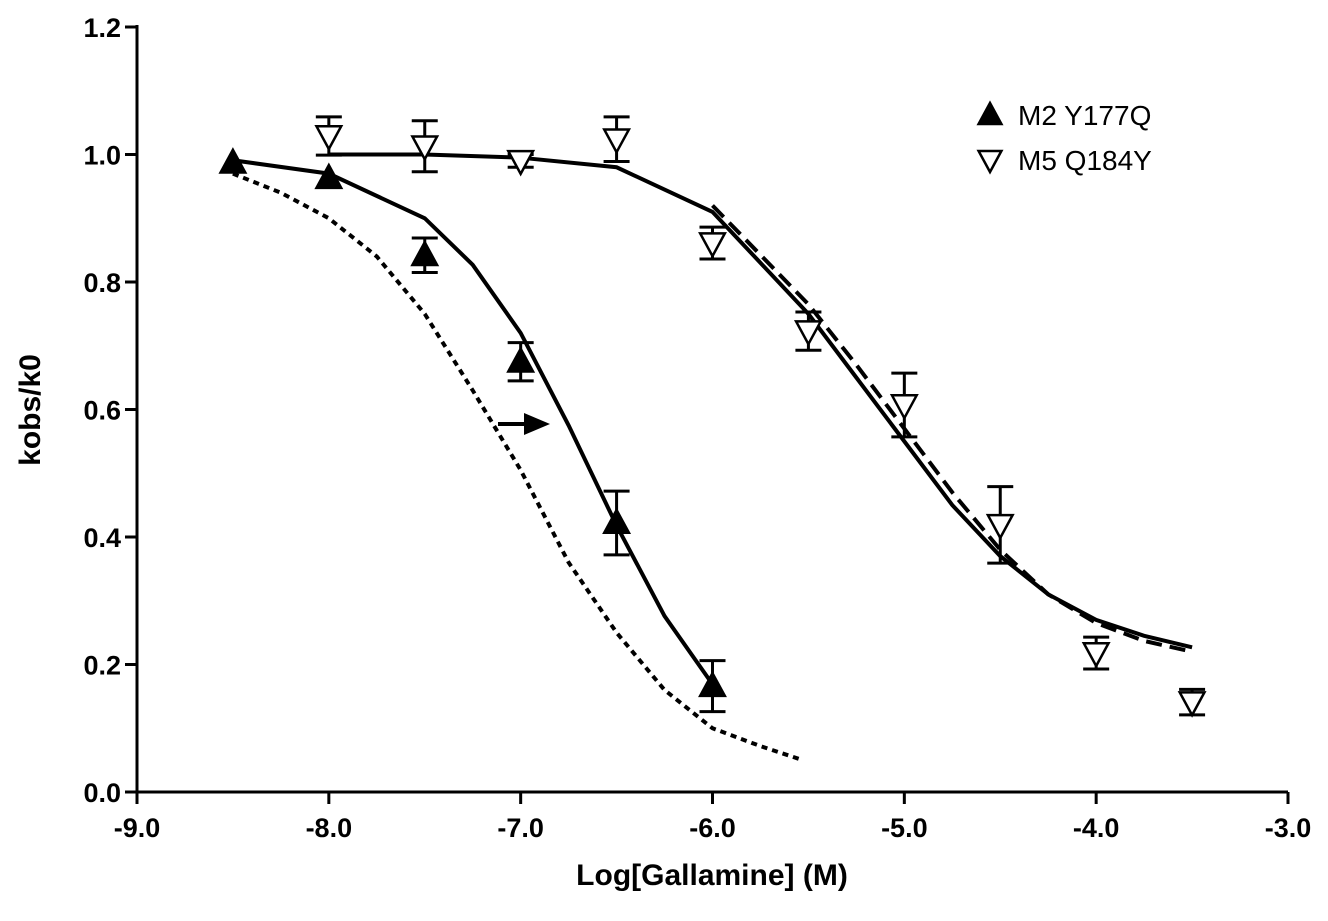  What do you see at coordinates (102, 538) in the screenshot?
I see `y-tick-label: 0.4` at bounding box center [102, 538].